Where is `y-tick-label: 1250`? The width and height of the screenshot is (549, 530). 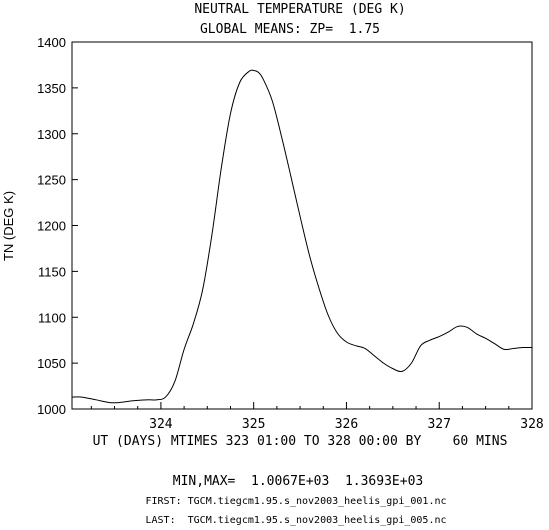
y-tick-label: 1250 is located at coordinates (51, 180).